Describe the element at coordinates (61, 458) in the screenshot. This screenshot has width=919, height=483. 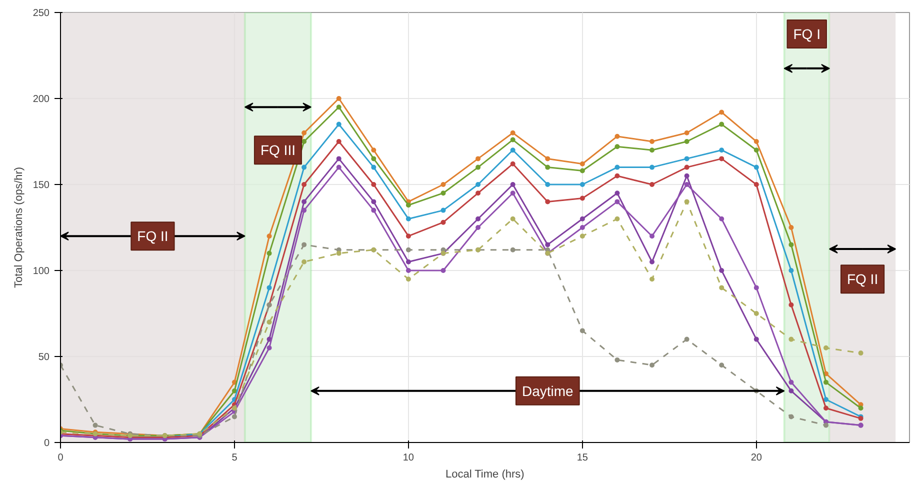
I see `x-tick-label: 0` at that location.